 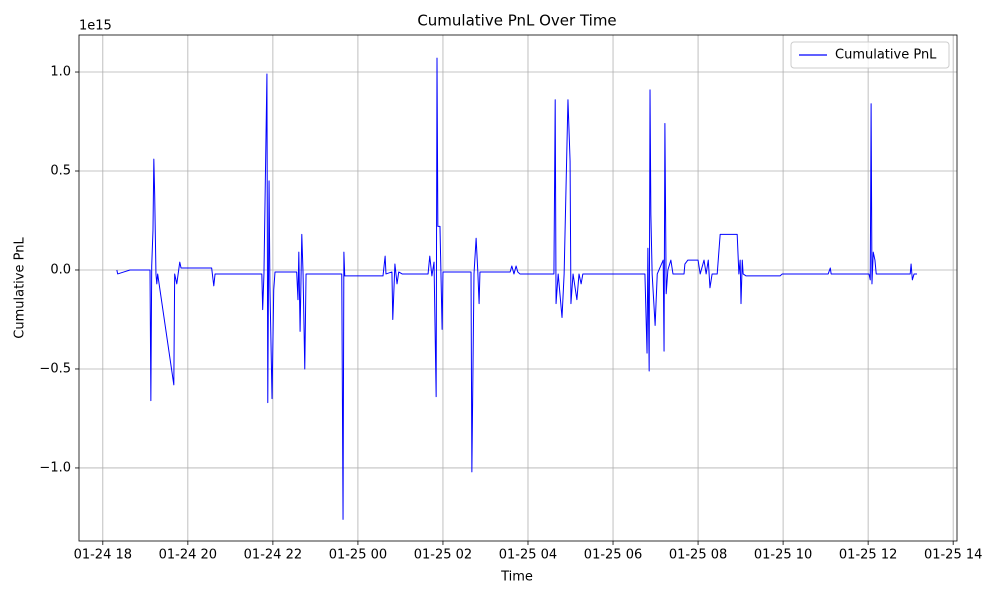 I want to click on y-tick-label: −0.5, so click(x=55, y=368).